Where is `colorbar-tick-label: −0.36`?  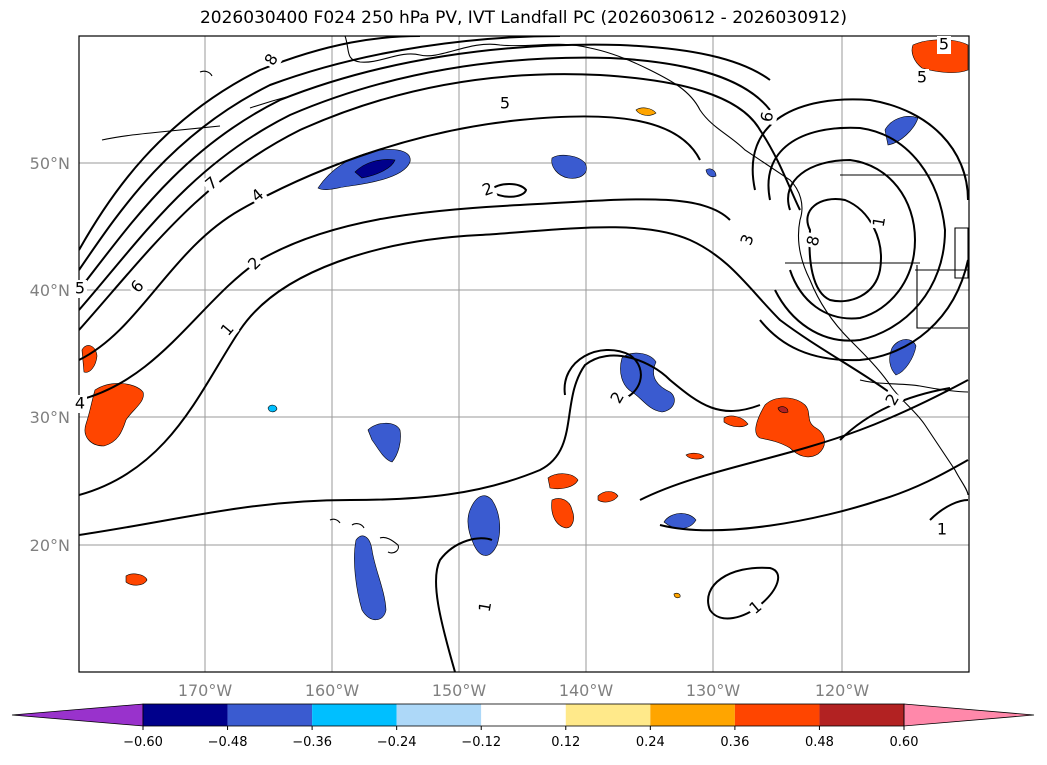 colorbar-tick-label: −0.36 is located at coordinates (312, 742).